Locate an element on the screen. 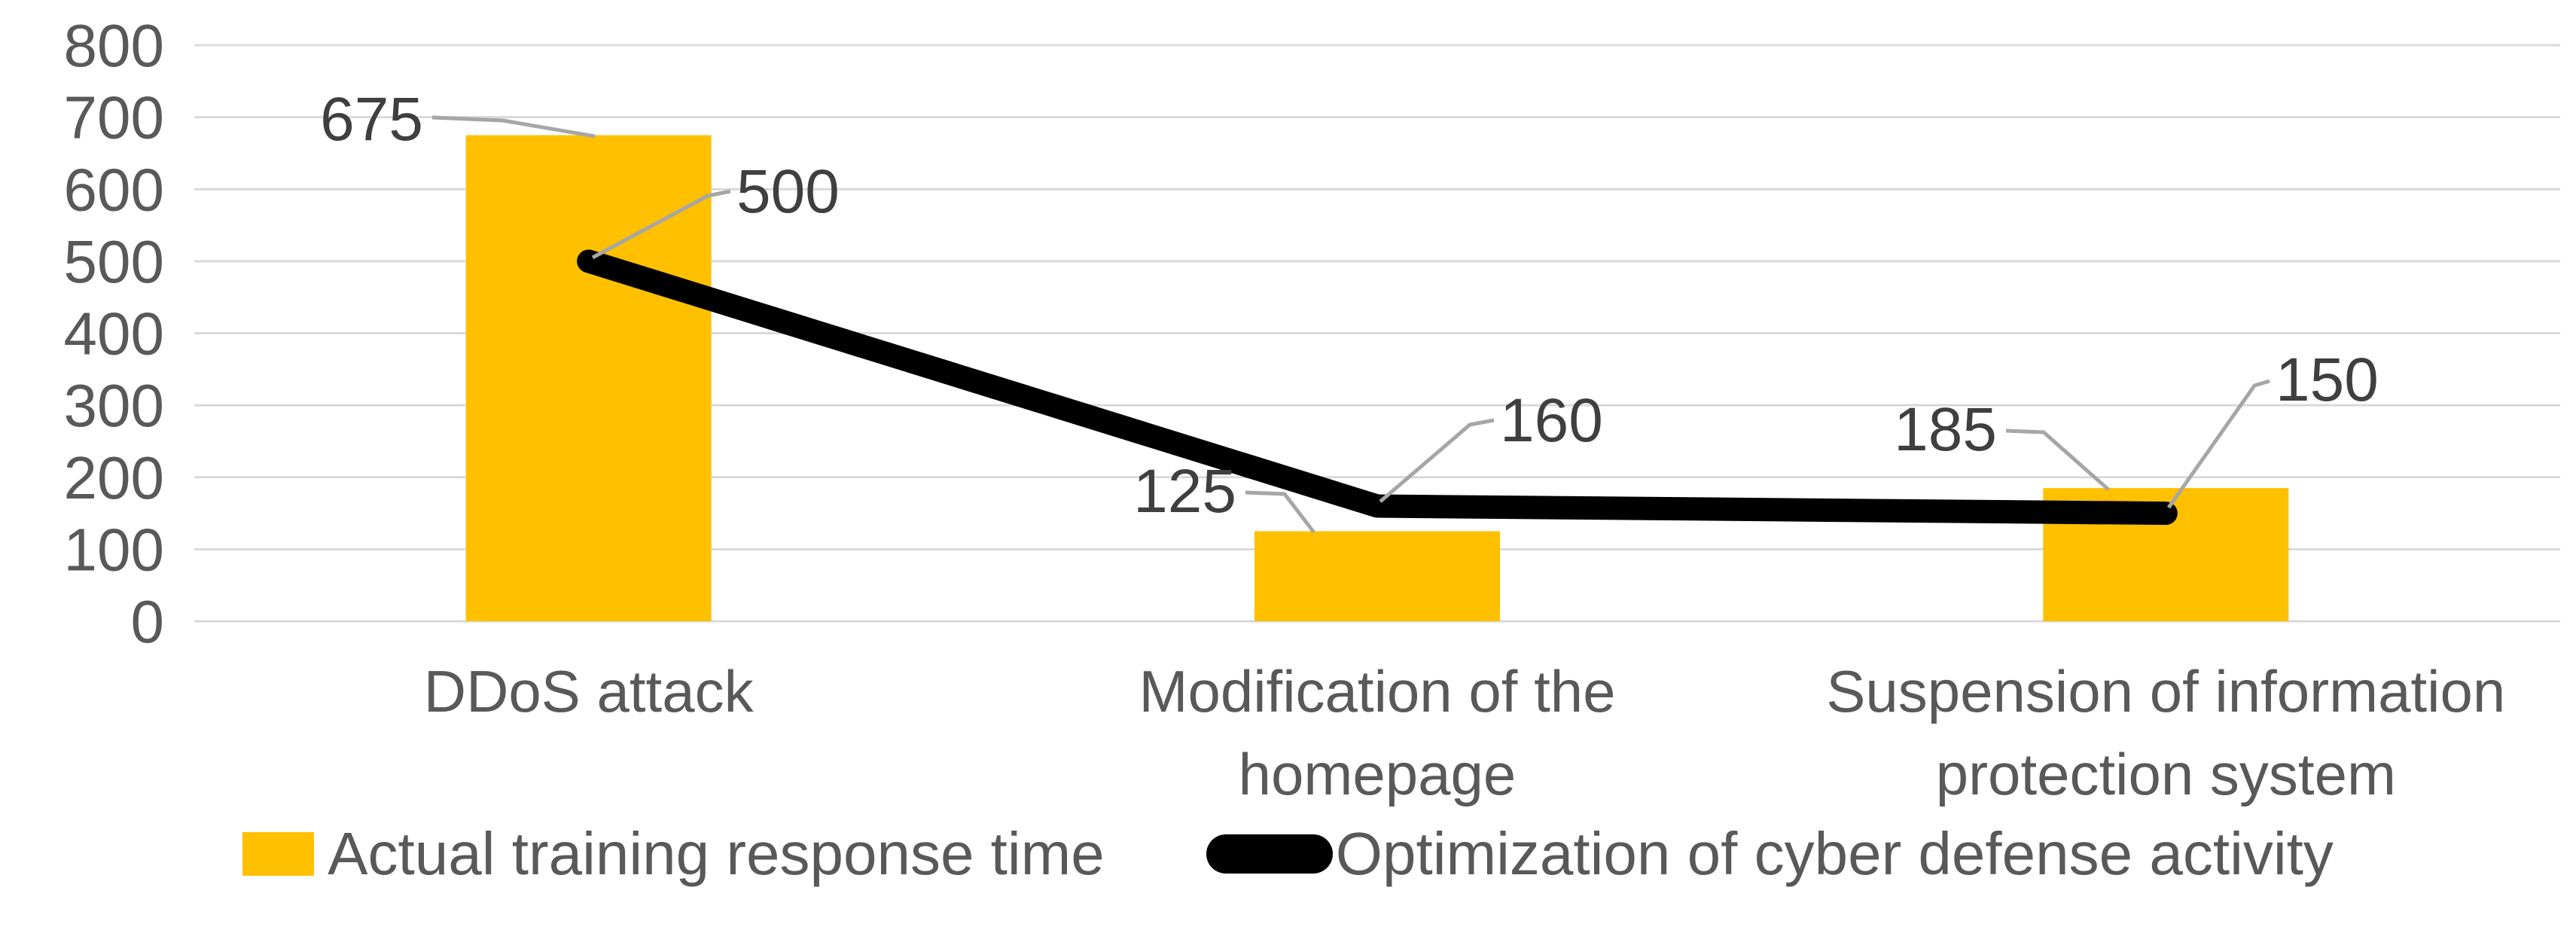 The image size is (2576, 927). line-data-label: 500 is located at coordinates (788, 192).